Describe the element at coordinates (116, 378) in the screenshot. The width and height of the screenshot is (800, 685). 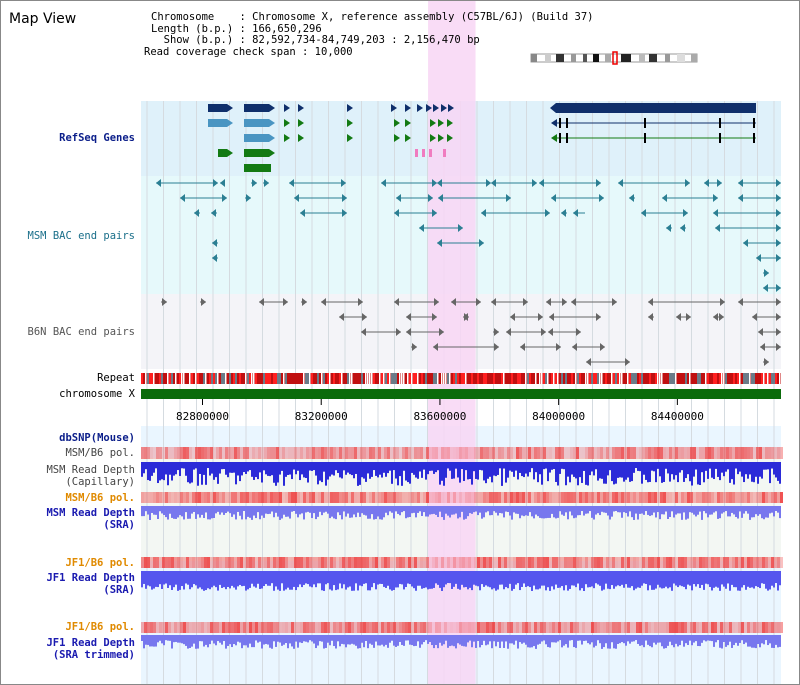
I see `track-label-repeat: Repeat` at that location.